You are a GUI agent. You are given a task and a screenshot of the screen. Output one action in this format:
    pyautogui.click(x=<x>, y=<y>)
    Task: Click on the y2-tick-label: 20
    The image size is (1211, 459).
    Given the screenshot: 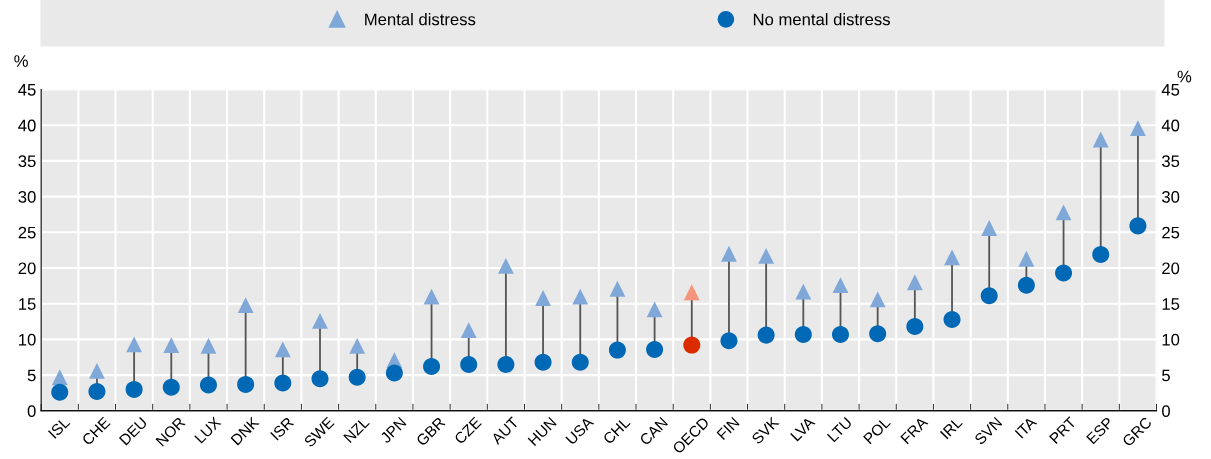 What is the action you would take?
    pyautogui.click(x=1171, y=268)
    